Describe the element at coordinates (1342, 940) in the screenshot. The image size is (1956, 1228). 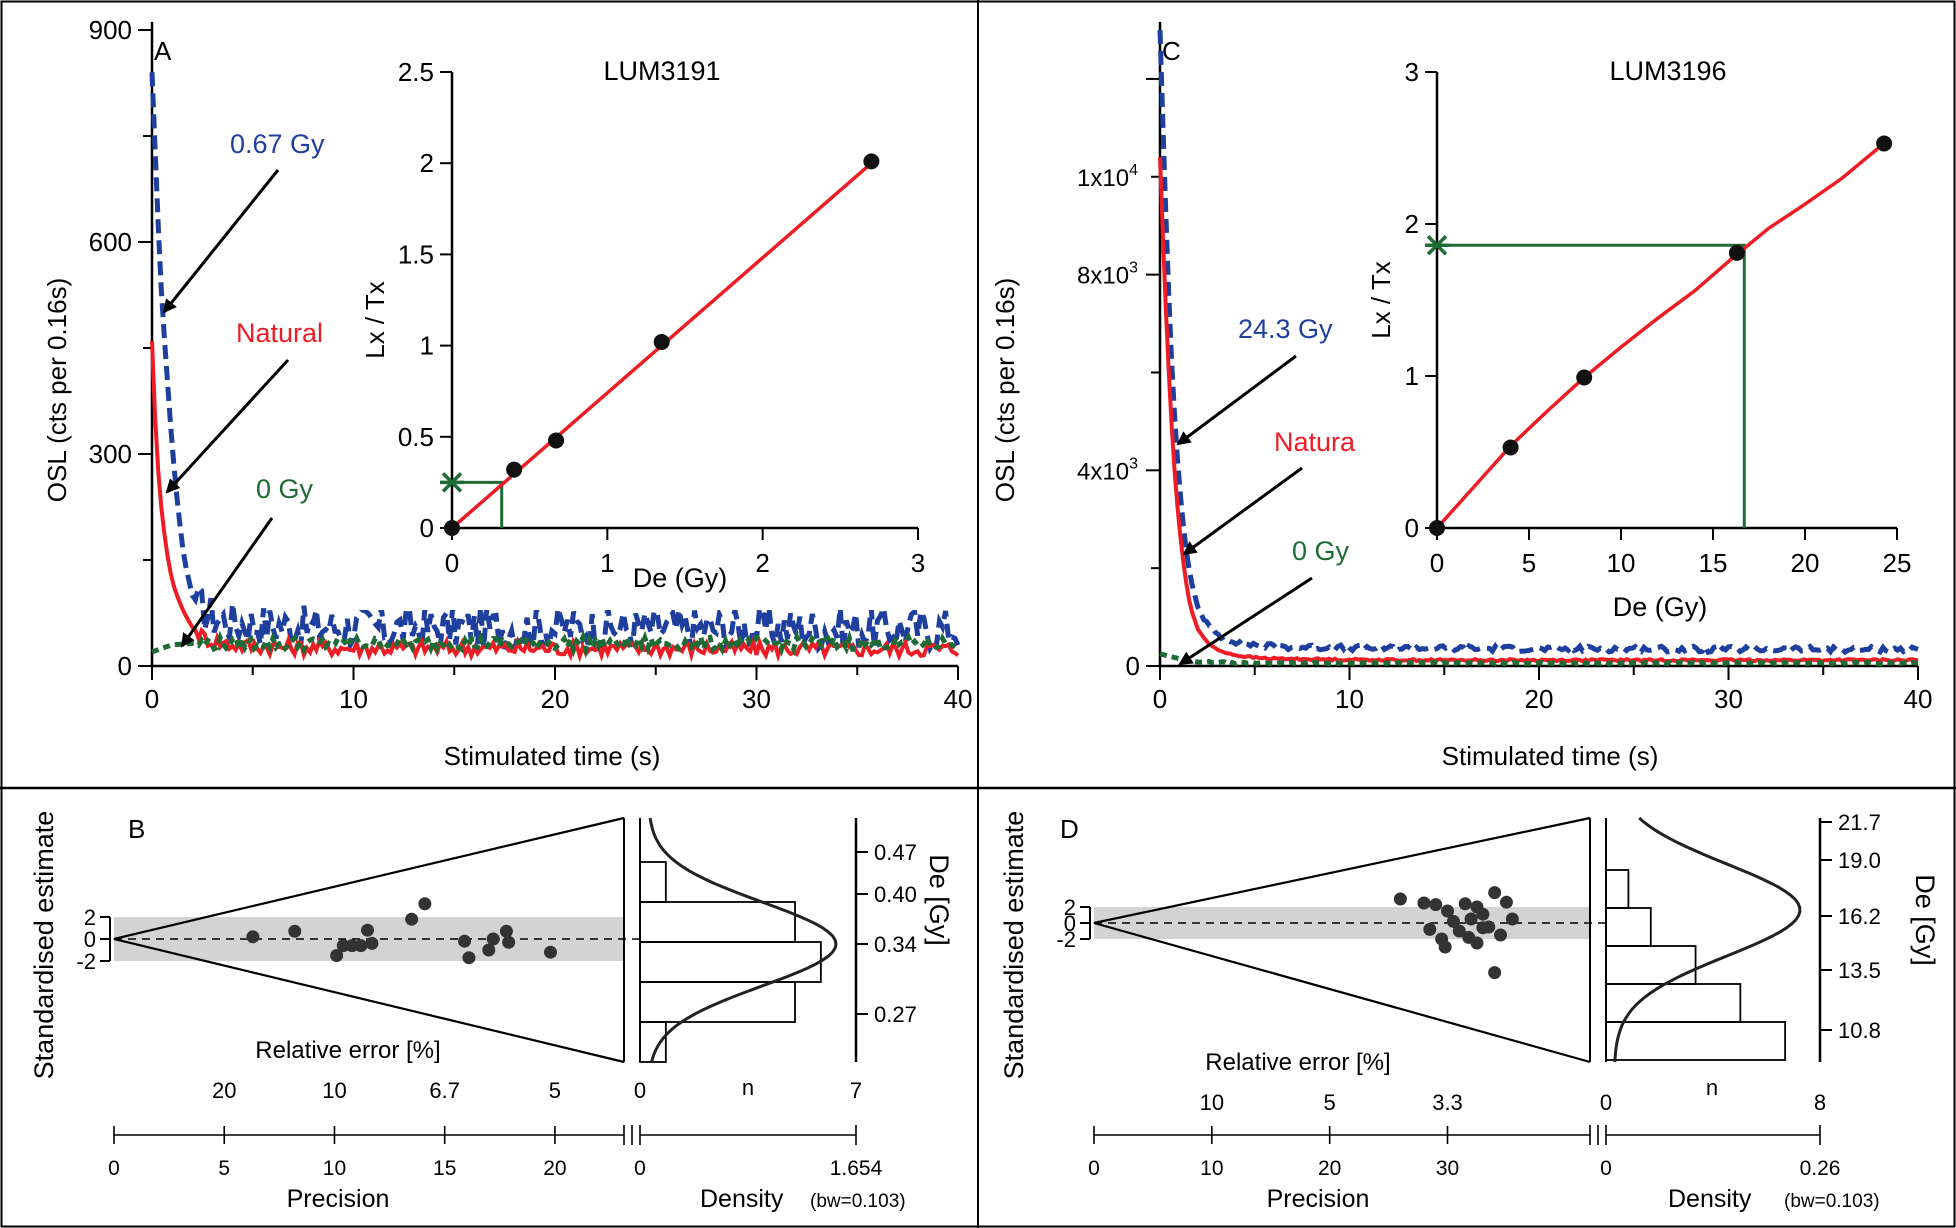
I see `radial-wedge` at that location.